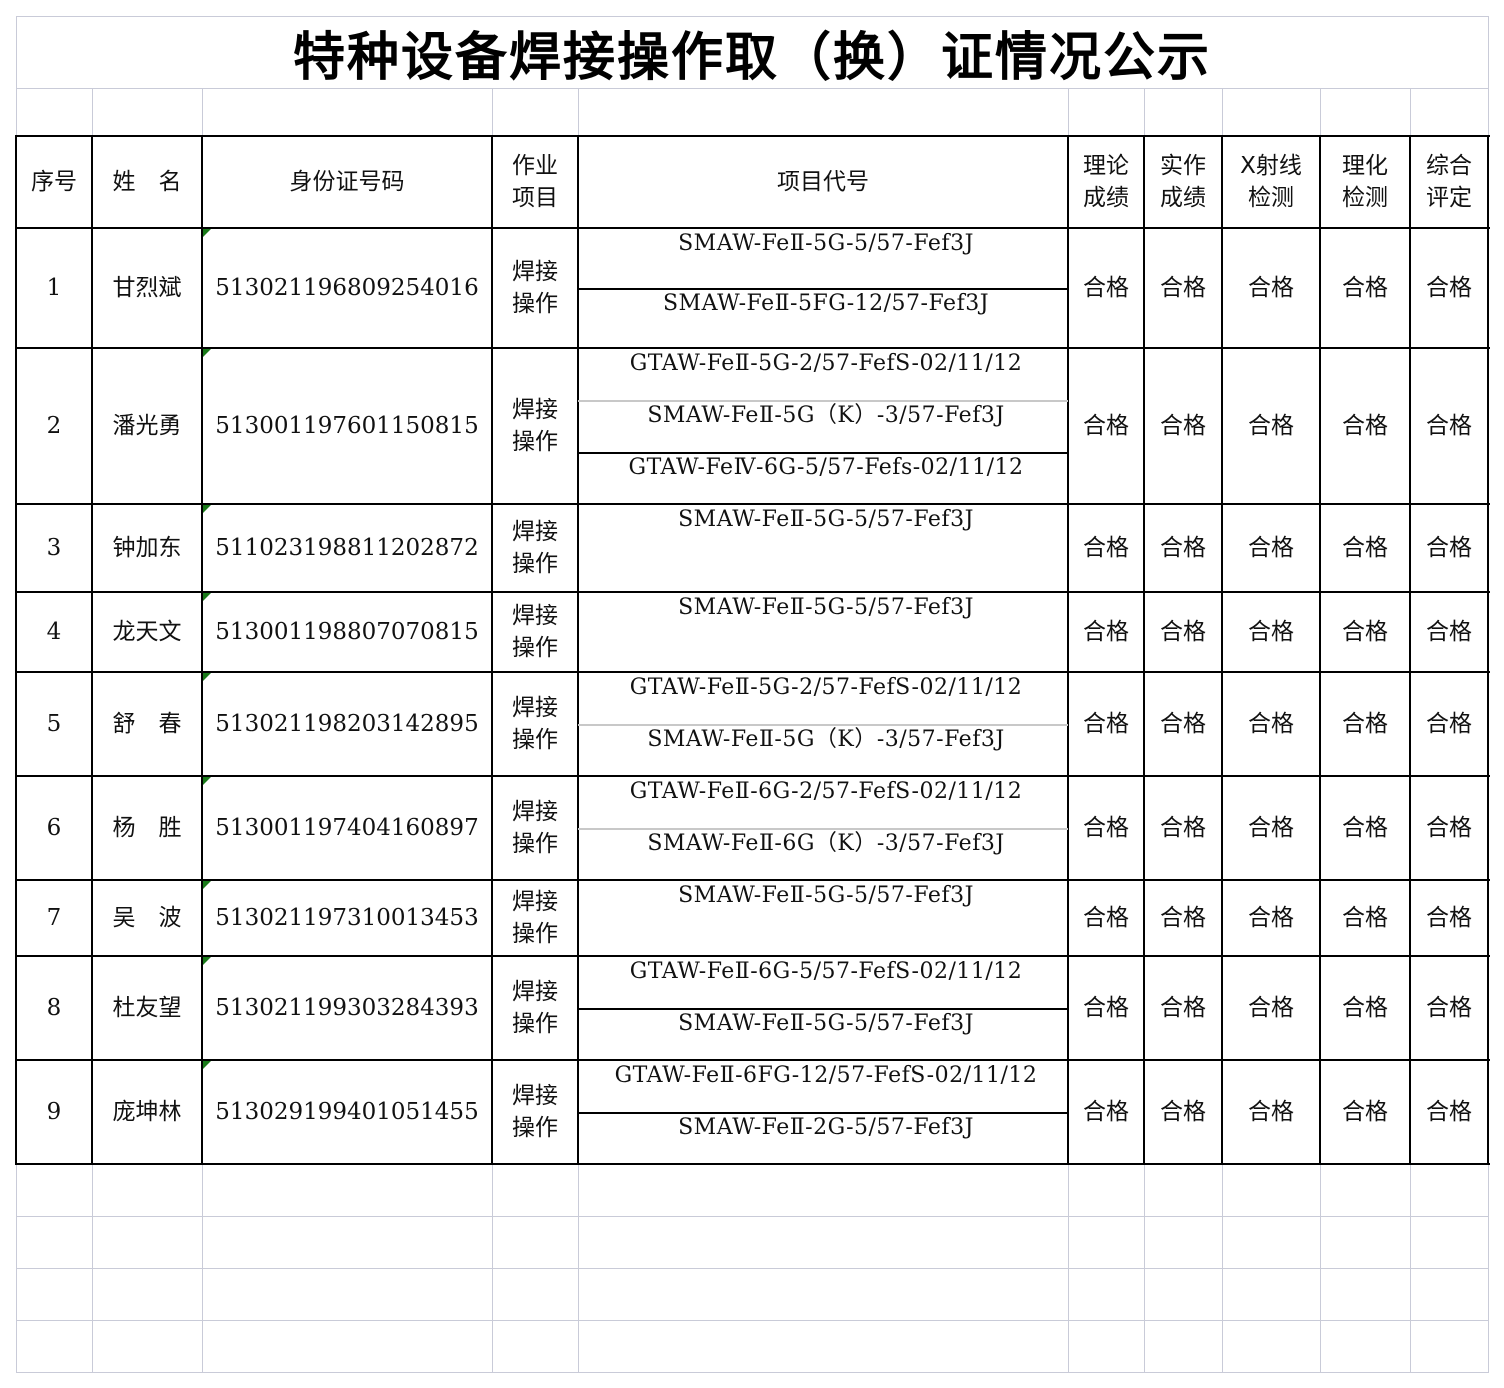 The width and height of the screenshot is (1504, 1388). I want to click on id-number: 513021197310013453, so click(347, 918).